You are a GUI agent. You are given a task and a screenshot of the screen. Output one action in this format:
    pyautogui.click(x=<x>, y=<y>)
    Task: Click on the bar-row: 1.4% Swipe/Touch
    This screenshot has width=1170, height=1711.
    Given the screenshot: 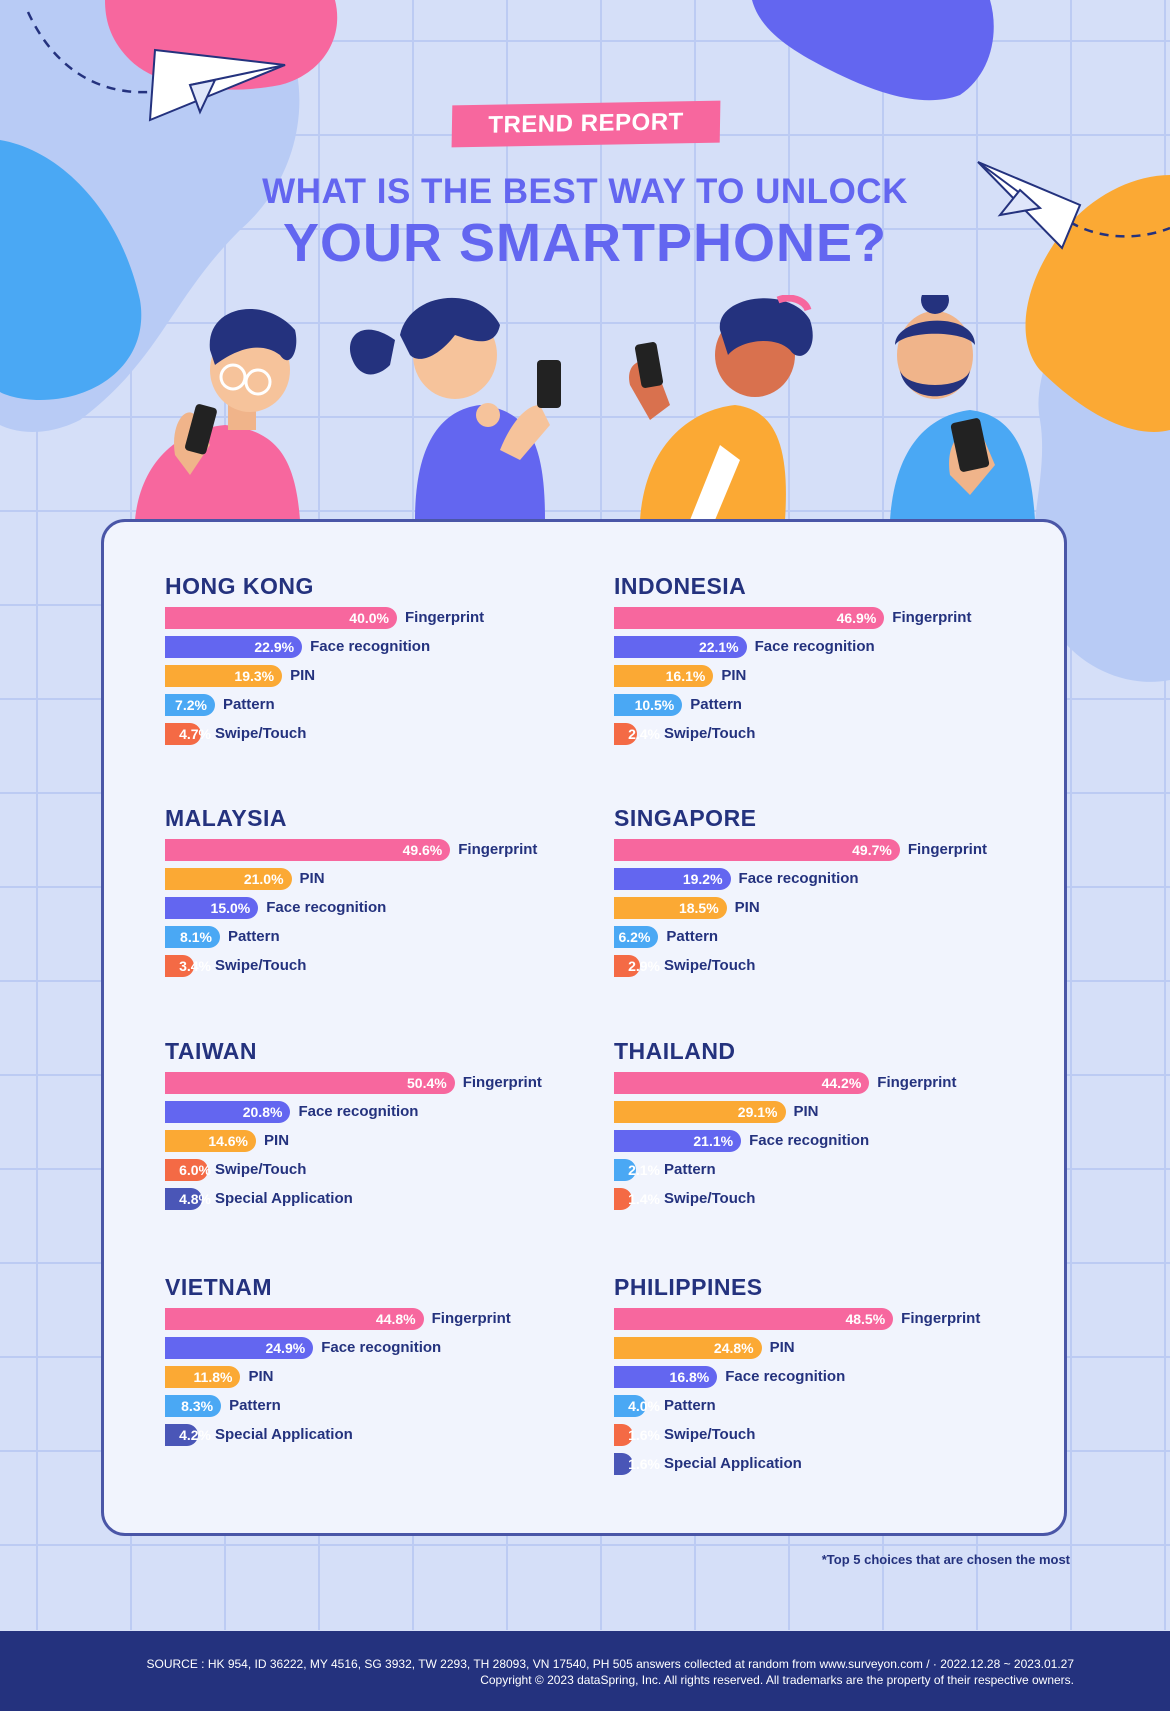 What is the action you would take?
    pyautogui.click(x=824, y=1198)
    